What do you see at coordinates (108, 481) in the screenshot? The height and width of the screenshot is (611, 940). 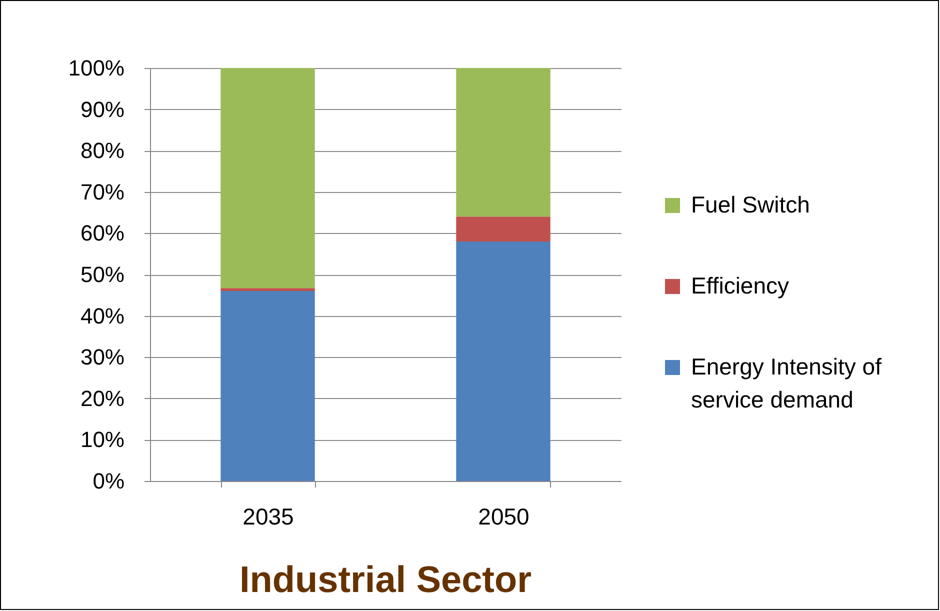 I see `y-tick-label: 0%` at bounding box center [108, 481].